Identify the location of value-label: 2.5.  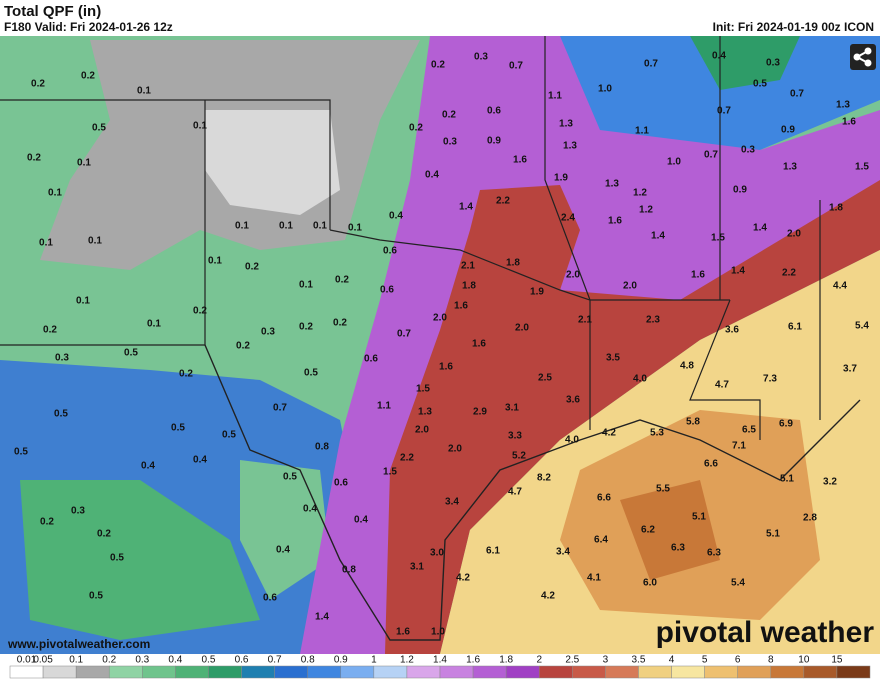
(545, 378).